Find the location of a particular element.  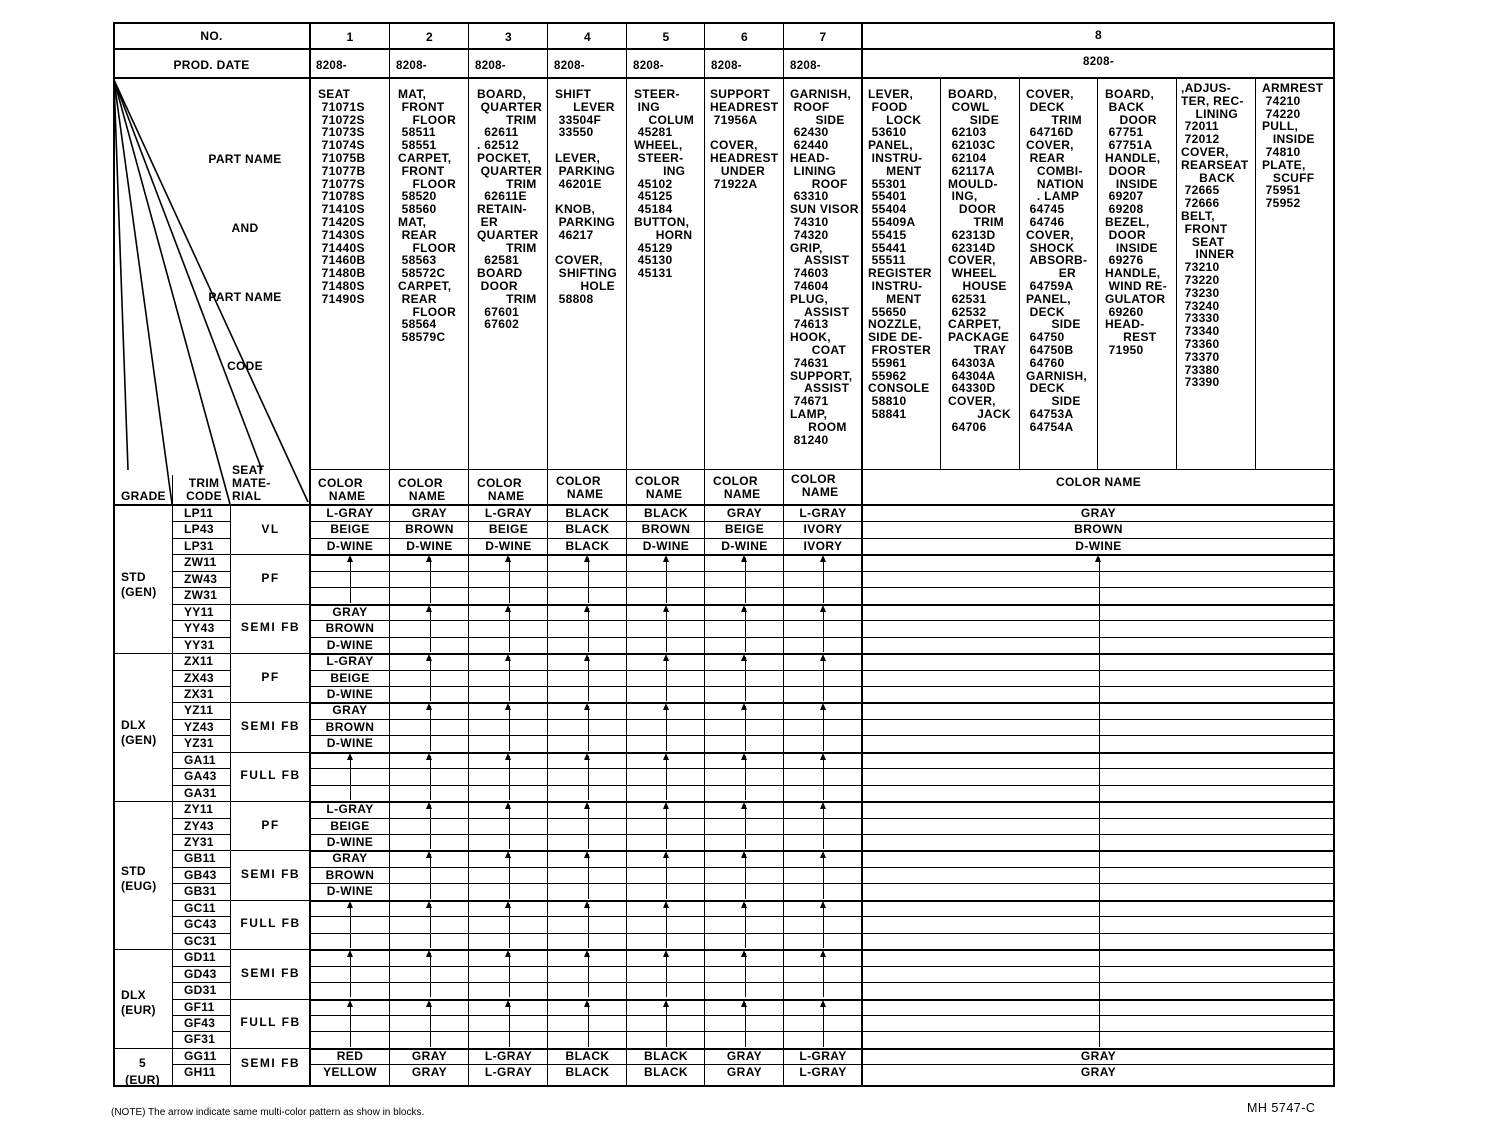

trim-code: GA31 is located at coordinates (200, 792).